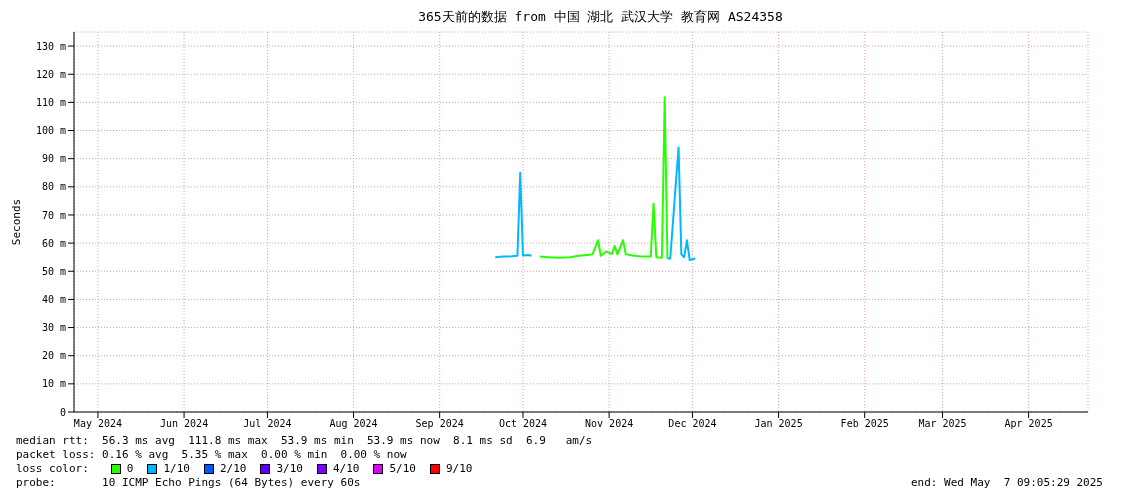  I want to click on x-tick-label: Aug 2024, so click(353, 424).